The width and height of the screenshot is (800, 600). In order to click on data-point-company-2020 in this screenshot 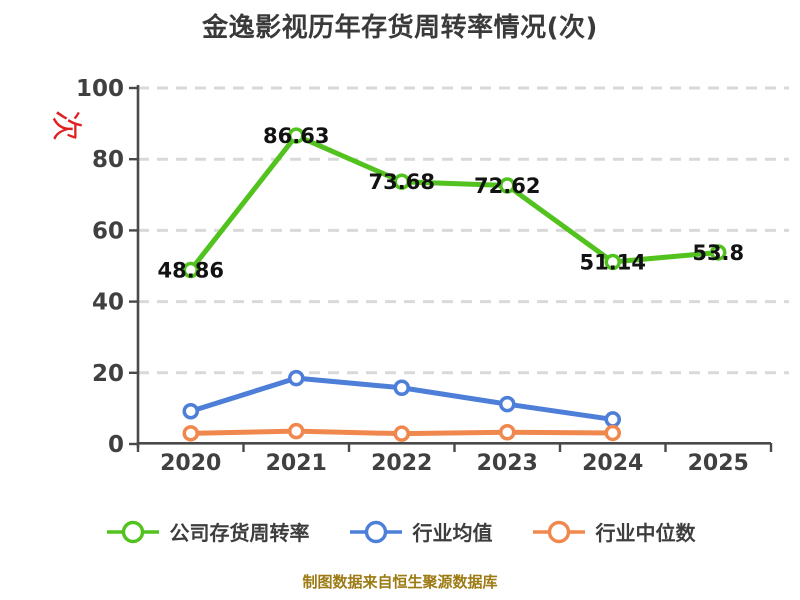, I will do `click(190, 270)`.